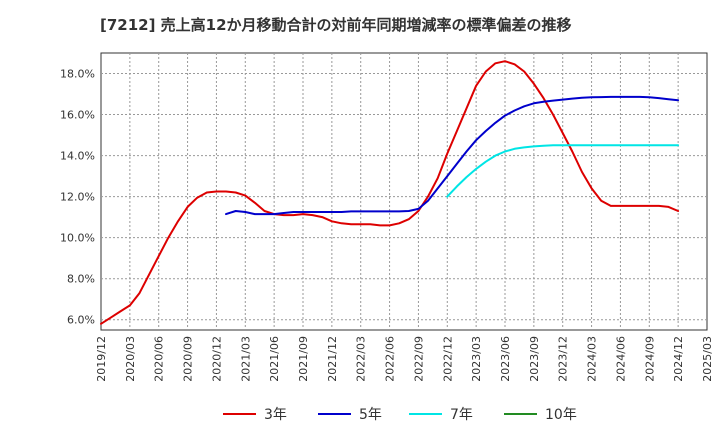  I want to click on x-tick-label: 2022/12, so click(447, 359).